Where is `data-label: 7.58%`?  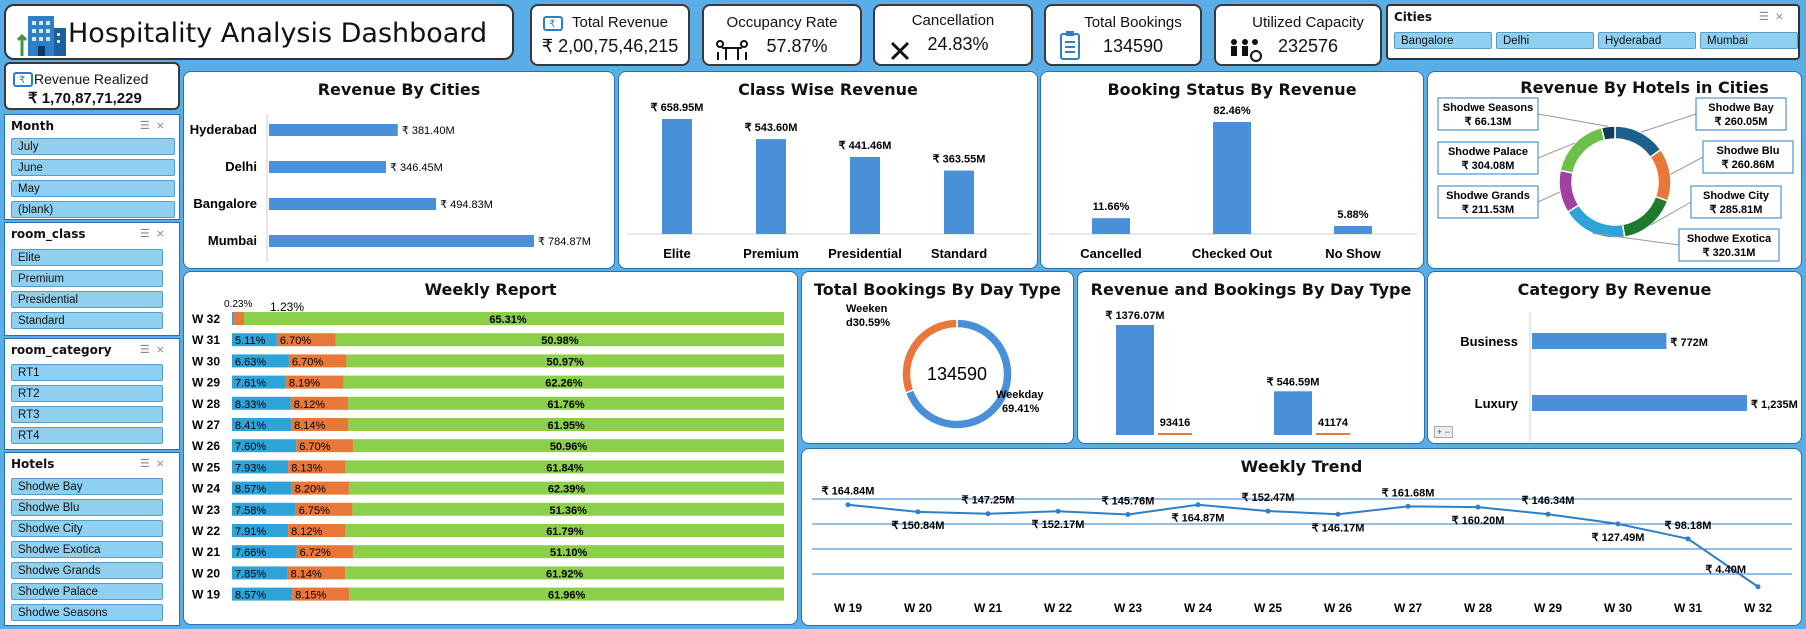 data-label: 7.58% is located at coordinates (250, 511).